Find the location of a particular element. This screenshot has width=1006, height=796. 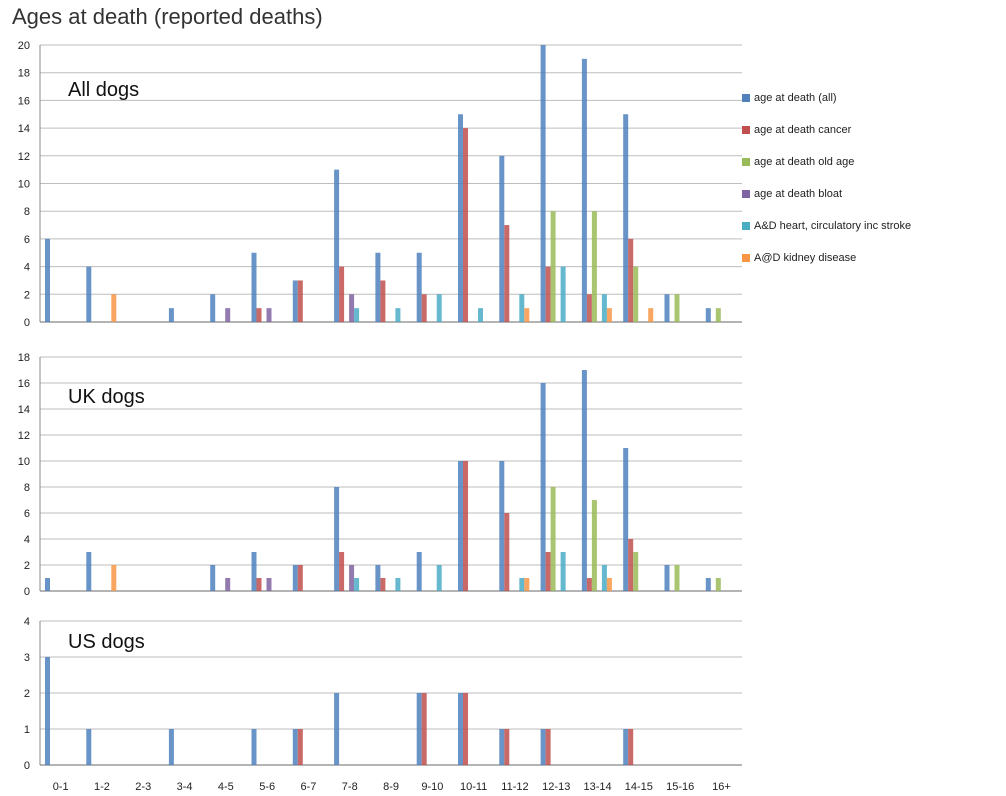

legend-label: A@D kidney disease is located at coordinates (805, 258).